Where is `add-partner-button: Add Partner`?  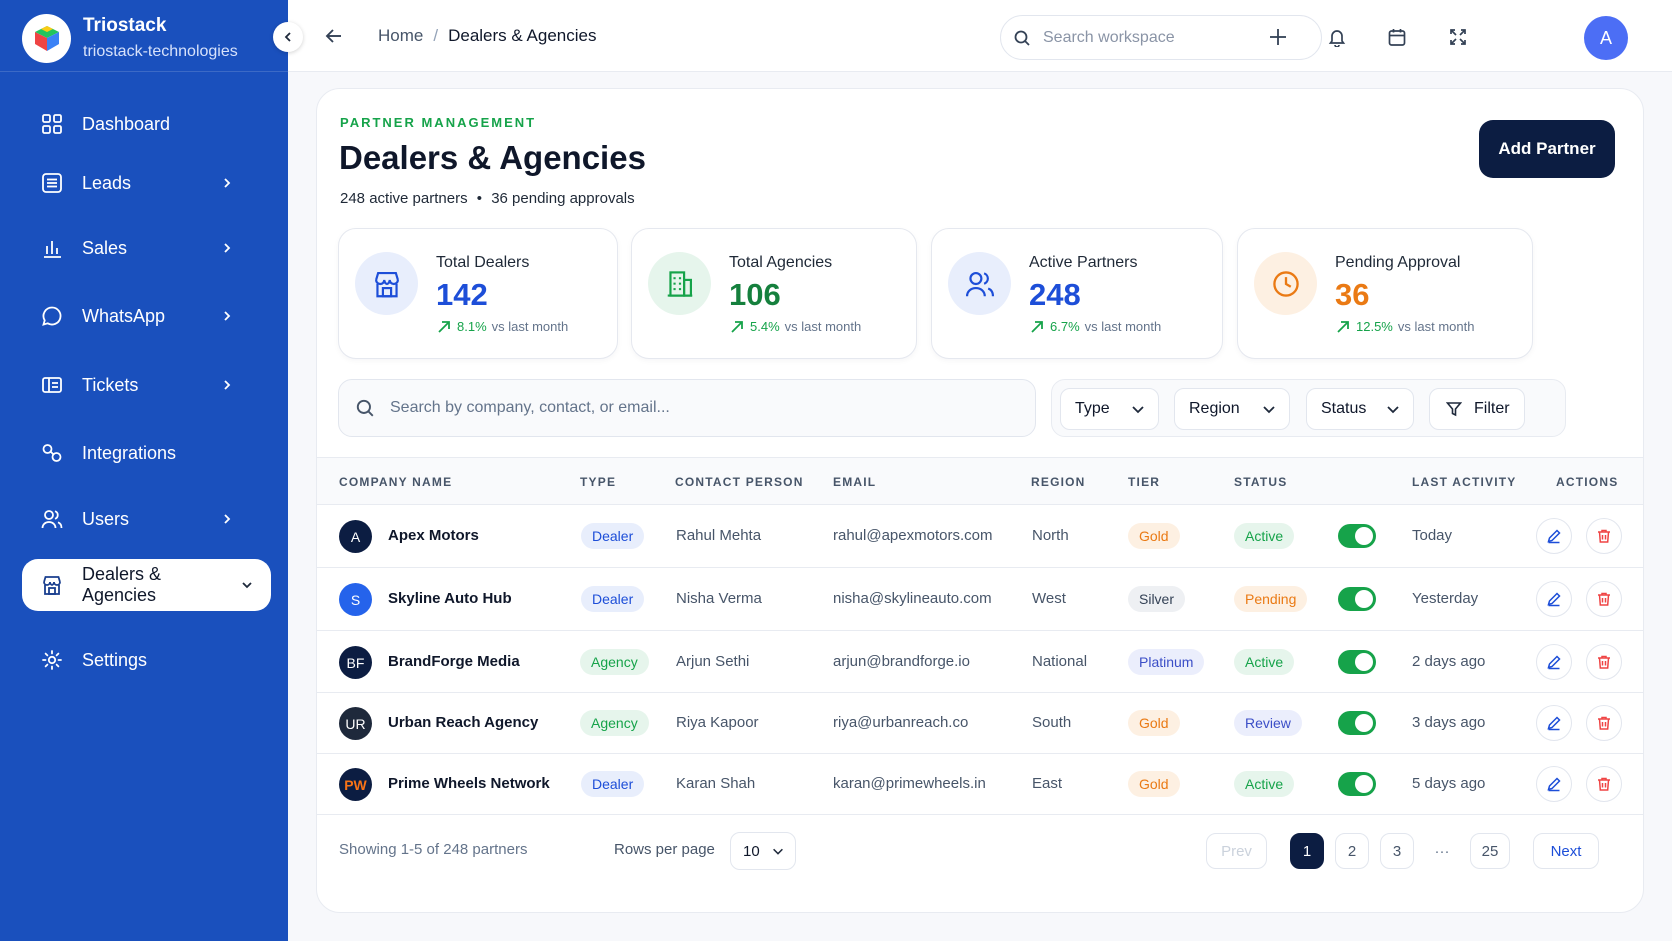 add-partner-button: Add Partner is located at coordinates (1547, 149).